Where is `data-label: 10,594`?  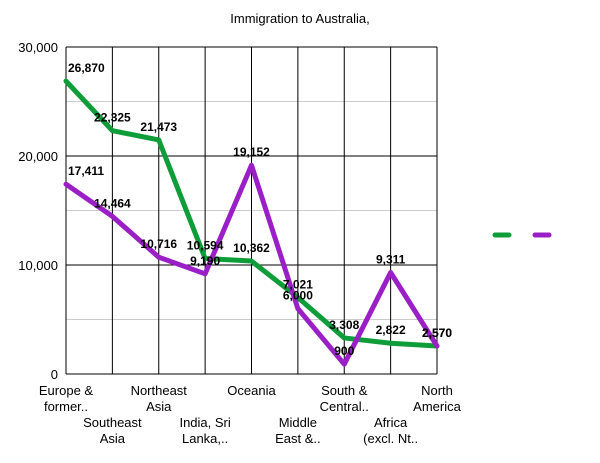
data-label: 10,594 is located at coordinates (205, 246).